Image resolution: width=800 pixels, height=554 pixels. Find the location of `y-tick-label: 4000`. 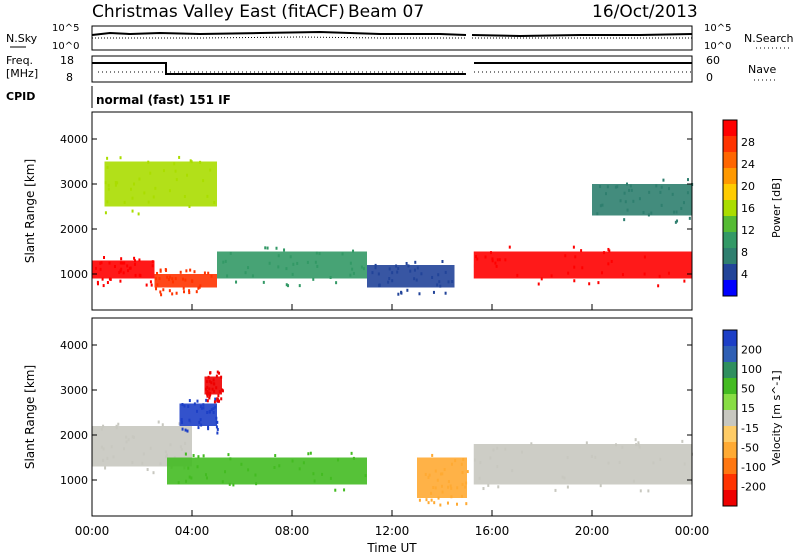

y-tick-label: 4000 is located at coordinates (74, 345).